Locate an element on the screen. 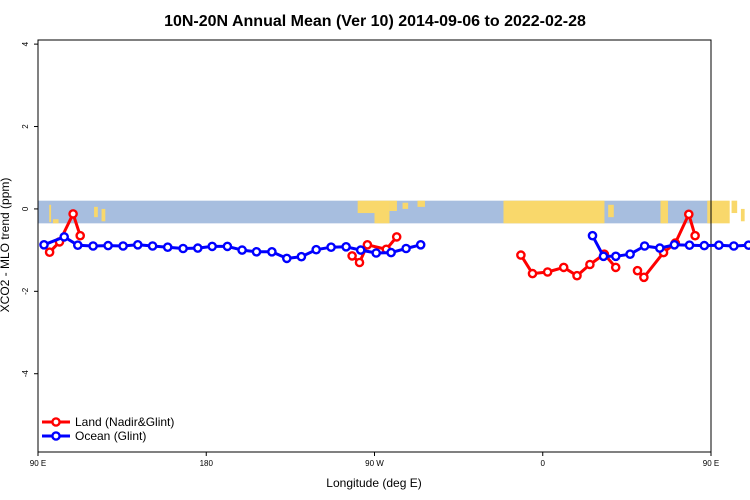 The image size is (750, 500). y-tick-label: -4 is located at coordinates (25, 374).